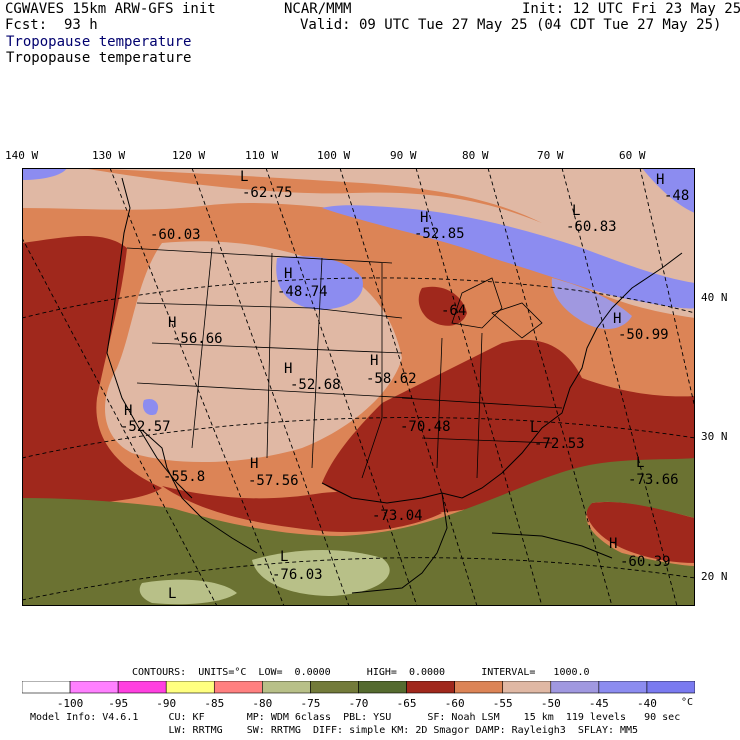 The width and height of the screenshot is (740, 740). I want to click on map-label-value: -72.53, so click(559, 444).